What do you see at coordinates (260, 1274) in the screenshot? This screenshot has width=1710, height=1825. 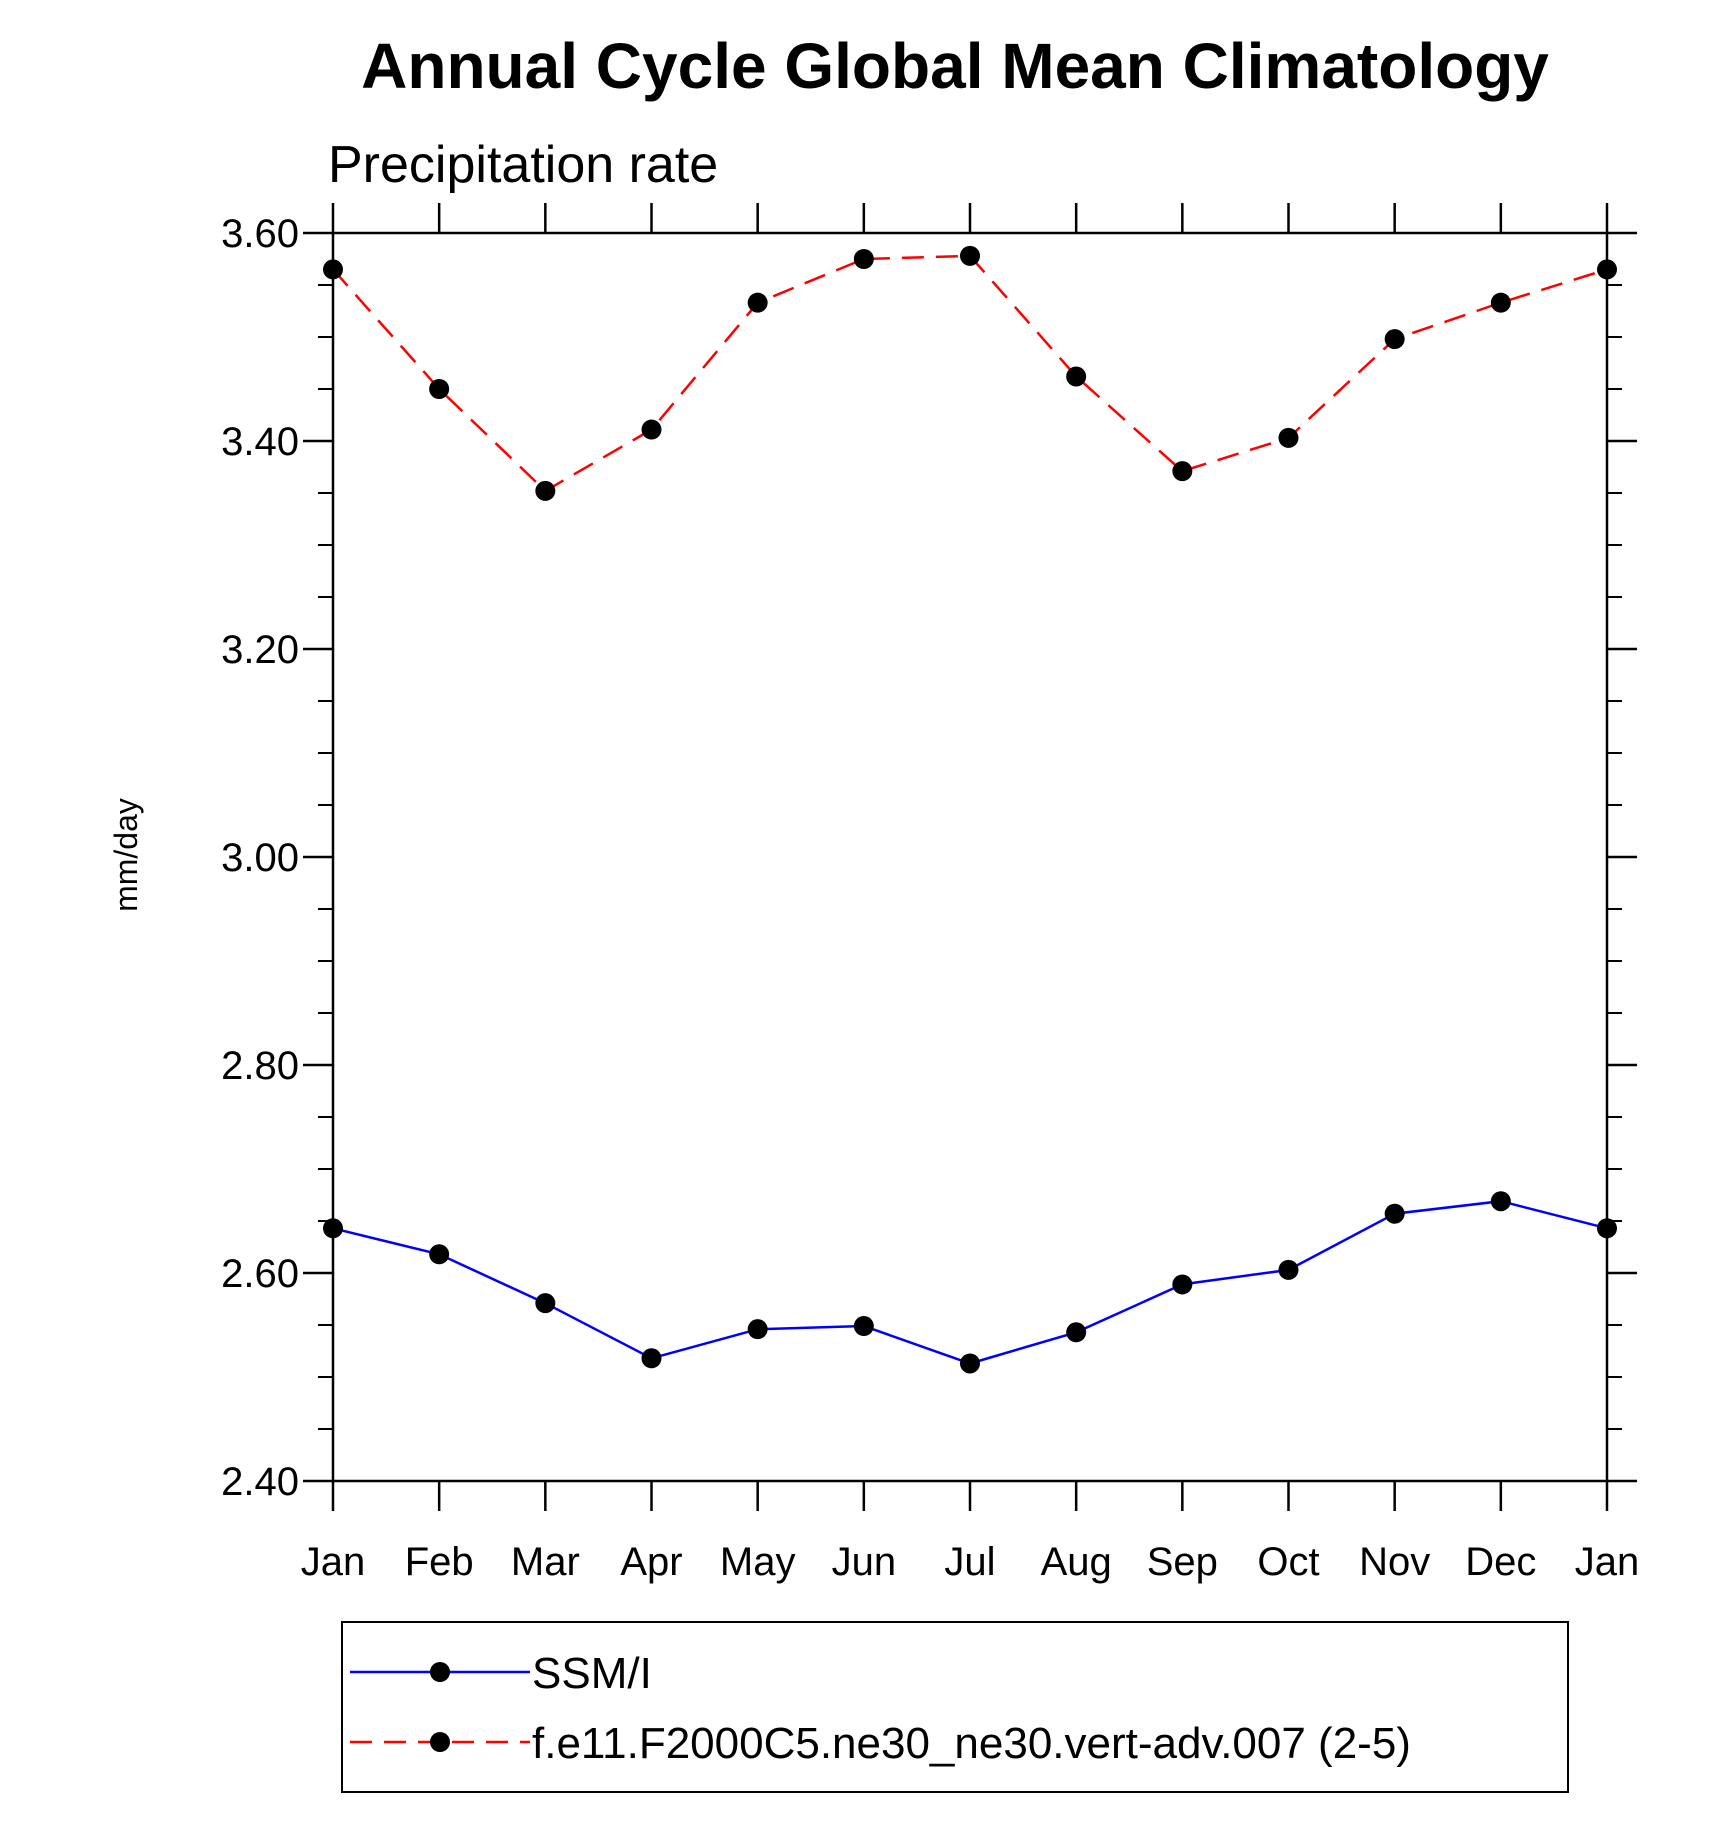 I see `y-tick-label: 2.60` at bounding box center [260, 1274].